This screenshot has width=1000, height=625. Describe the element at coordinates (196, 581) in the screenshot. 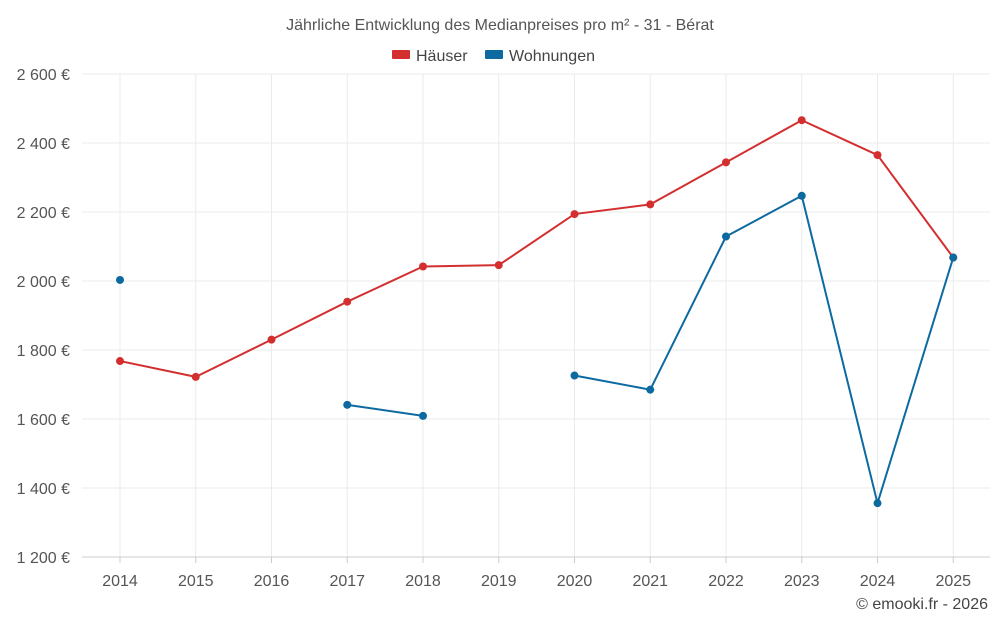

I see `x-tick-label: 2015` at that location.